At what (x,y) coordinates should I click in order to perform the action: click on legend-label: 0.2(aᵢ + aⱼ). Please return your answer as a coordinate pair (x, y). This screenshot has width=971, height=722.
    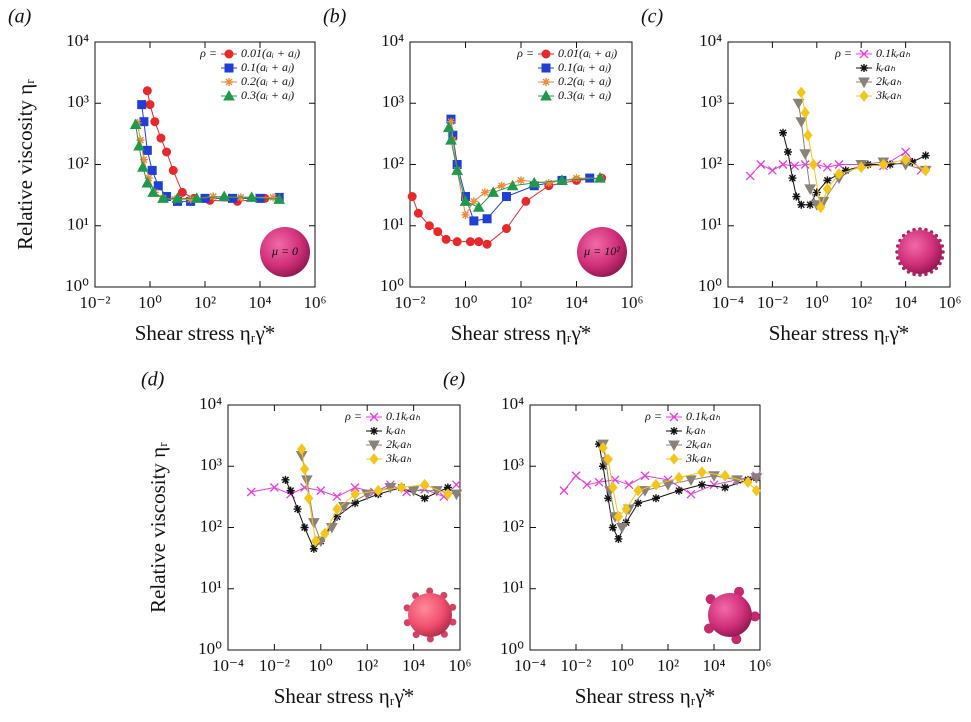
    Looking at the image, I should click on (584, 81).